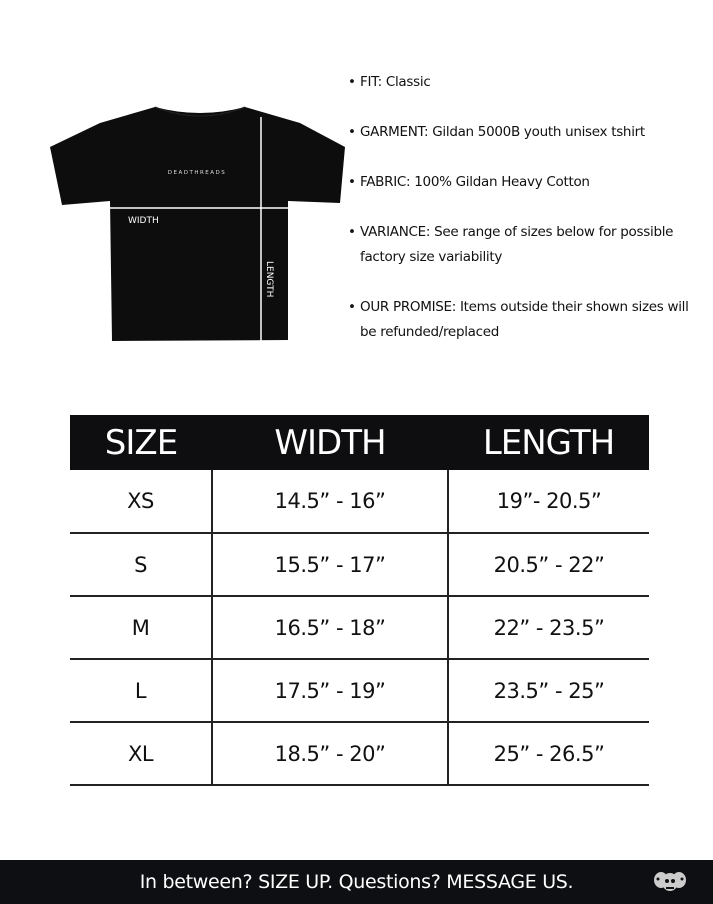 The width and height of the screenshot is (713, 904). What do you see at coordinates (329, 691) in the screenshot?
I see `cell-width: 17.5” - 19”` at bounding box center [329, 691].